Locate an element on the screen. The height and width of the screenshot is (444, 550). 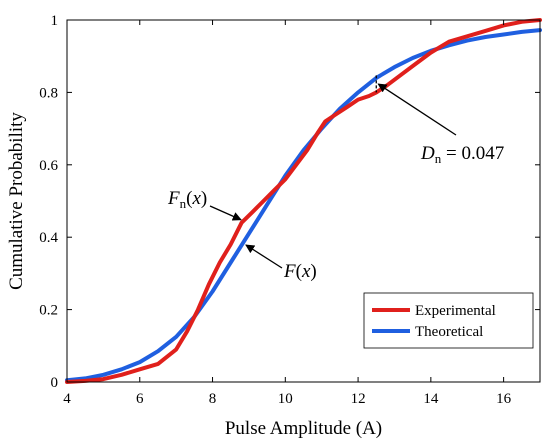
legend-box is located at coordinates (448, 320).